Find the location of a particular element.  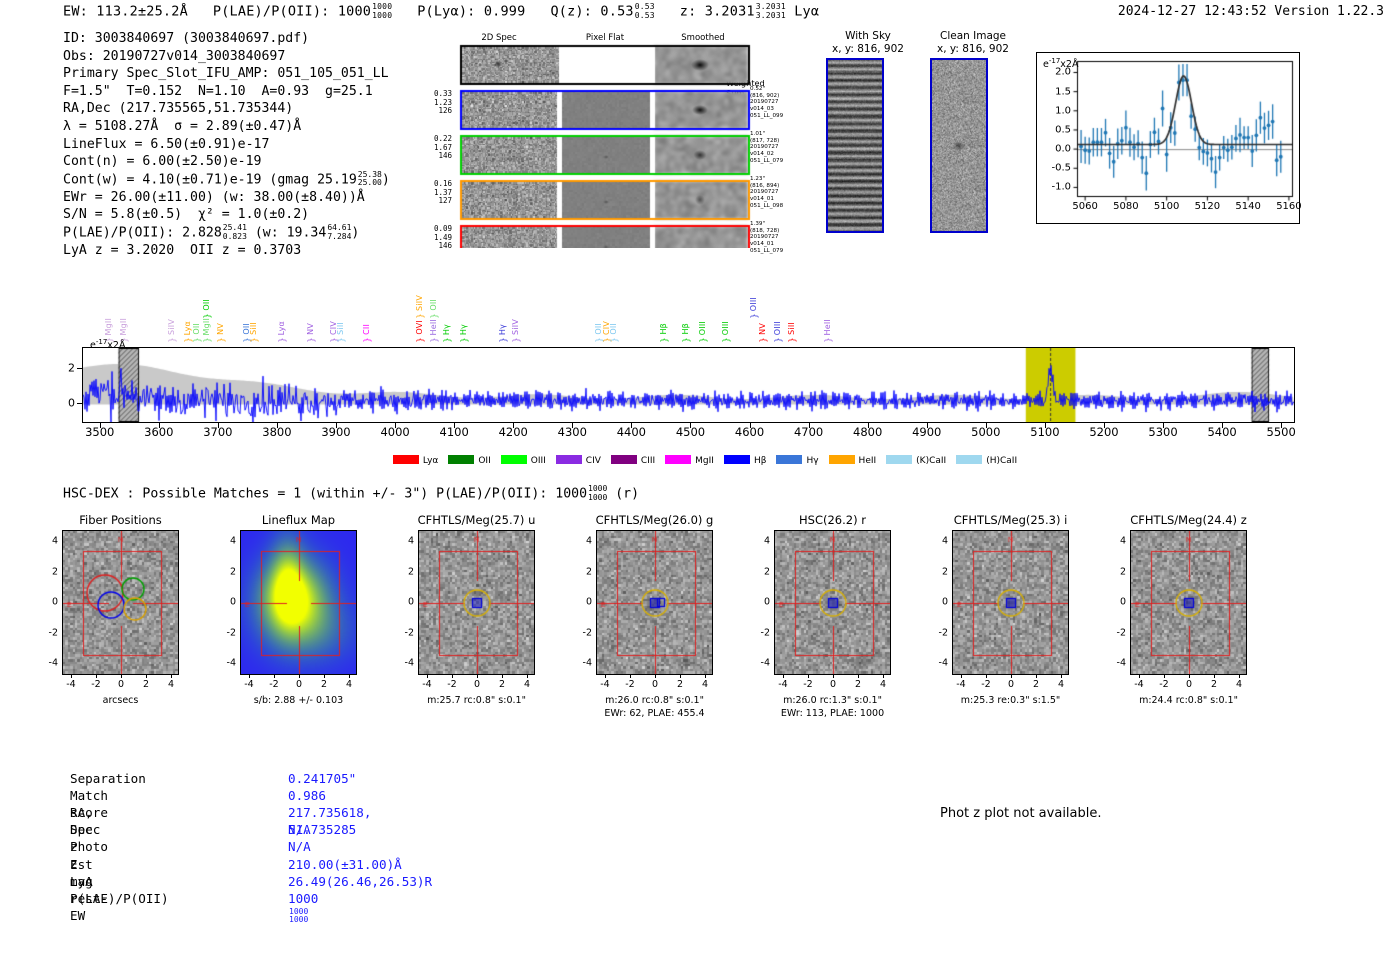

match-table-value: 0.241705" is located at coordinates (322, 778).